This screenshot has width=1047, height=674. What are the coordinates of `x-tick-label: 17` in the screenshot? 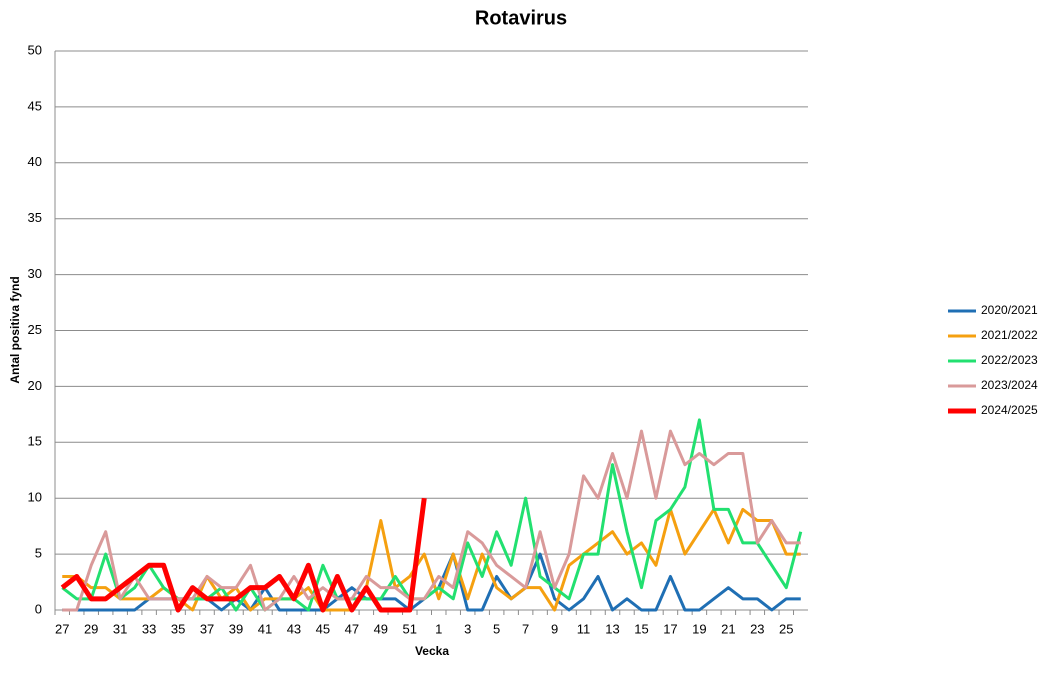 It's located at (670, 628).